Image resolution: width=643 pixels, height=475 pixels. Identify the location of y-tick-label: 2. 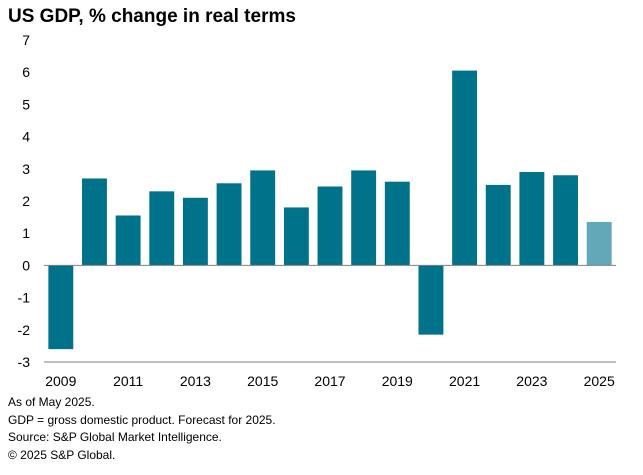
(26, 201).